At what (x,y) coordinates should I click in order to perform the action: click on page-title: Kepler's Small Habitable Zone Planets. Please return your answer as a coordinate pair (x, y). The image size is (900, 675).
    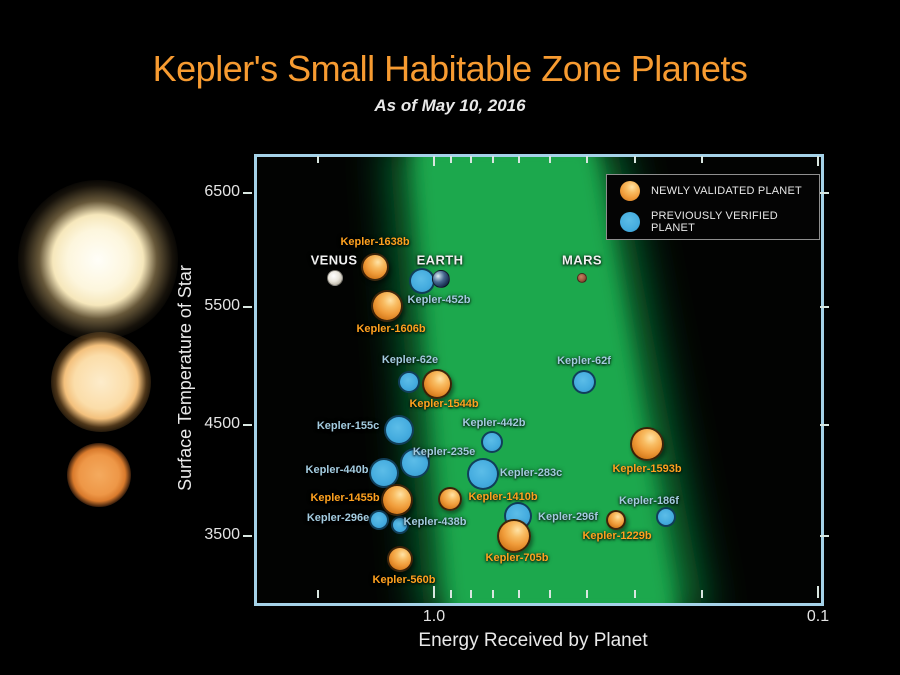
    Looking at the image, I should click on (450, 68).